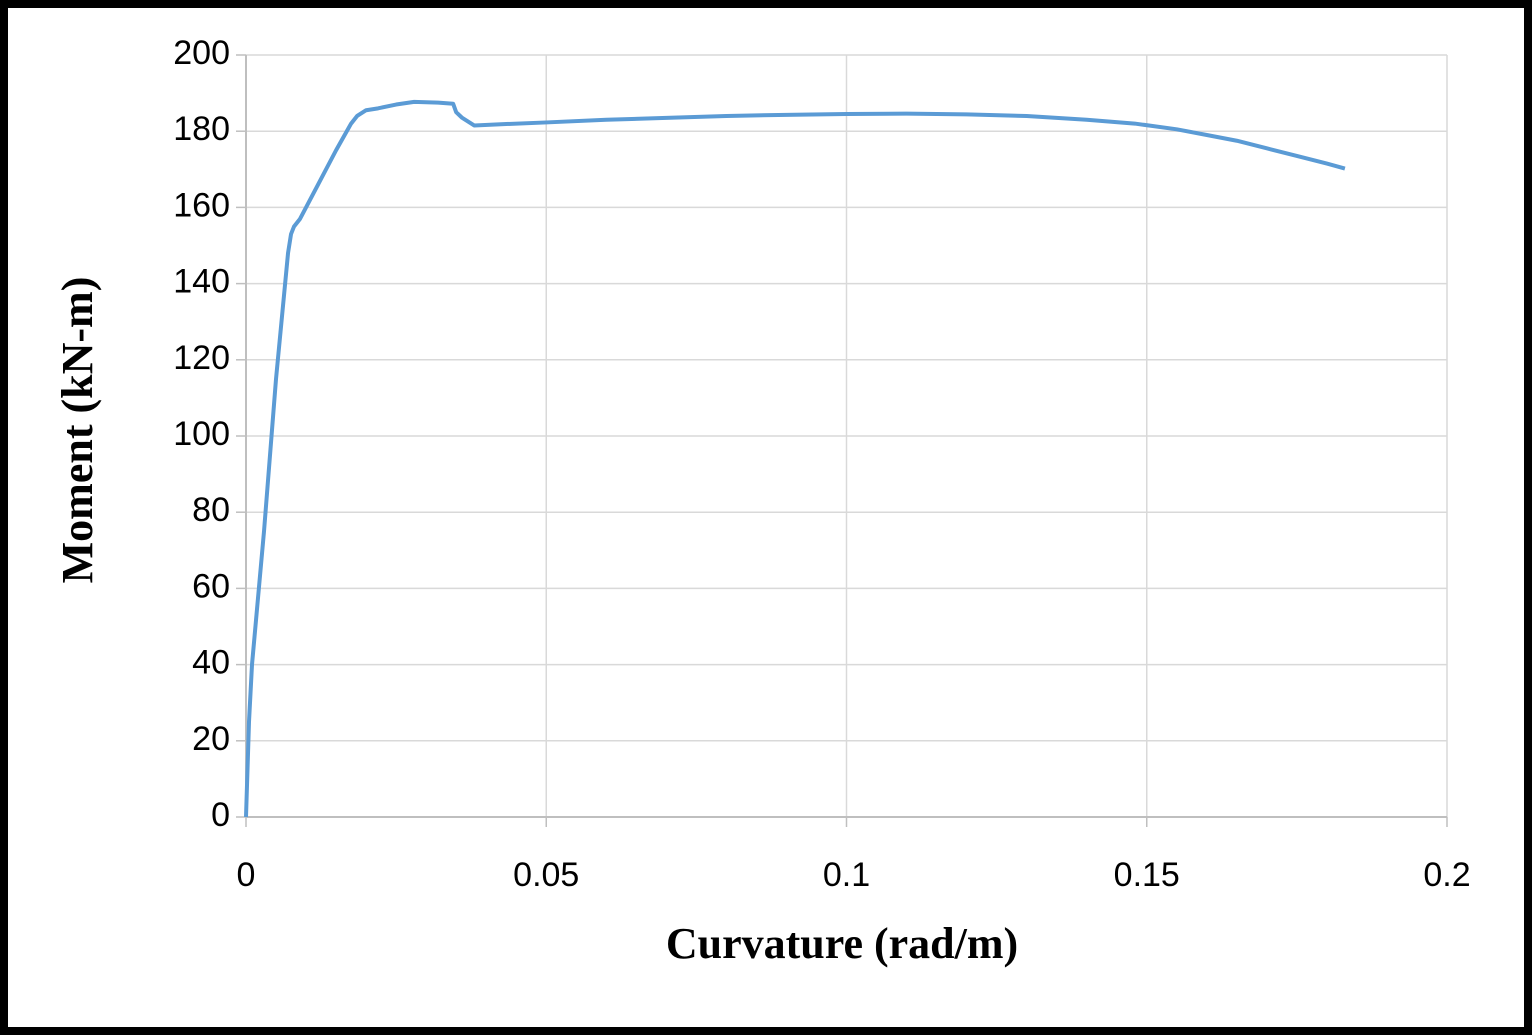 The image size is (1532, 1035). I want to click on y-tick-label: 180, so click(201, 129).